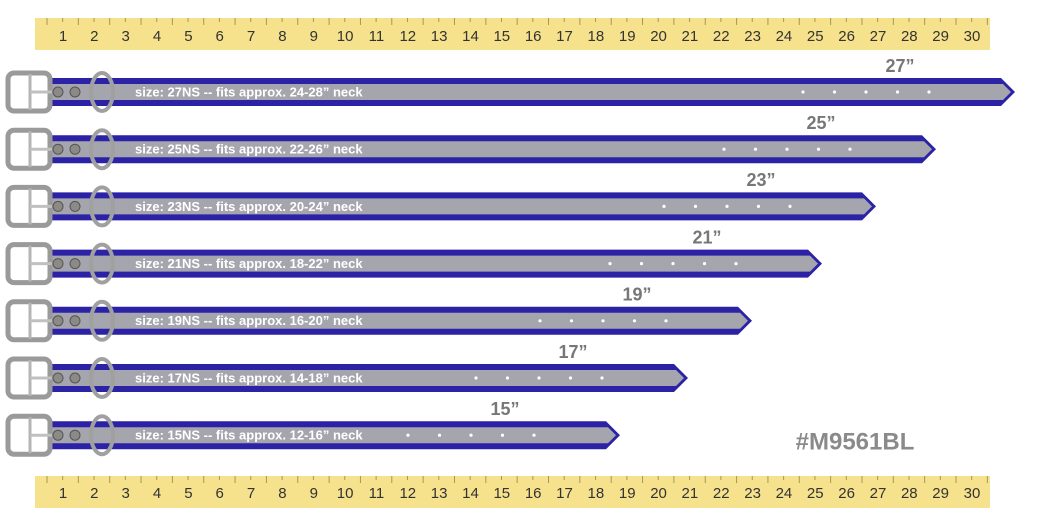 This screenshot has height=526, width=1039. What do you see at coordinates (94, 36) in the screenshot?
I see `ruler-number: 2` at bounding box center [94, 36].